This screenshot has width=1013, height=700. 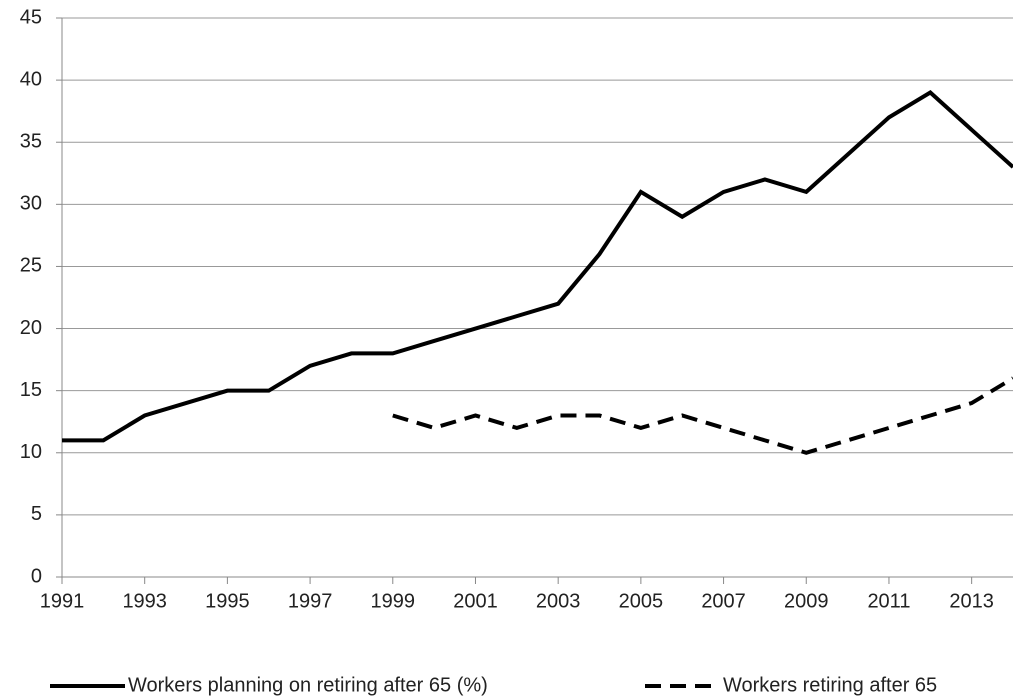 I want to click on y-tick-label: 45, so click(x=31, y=17).